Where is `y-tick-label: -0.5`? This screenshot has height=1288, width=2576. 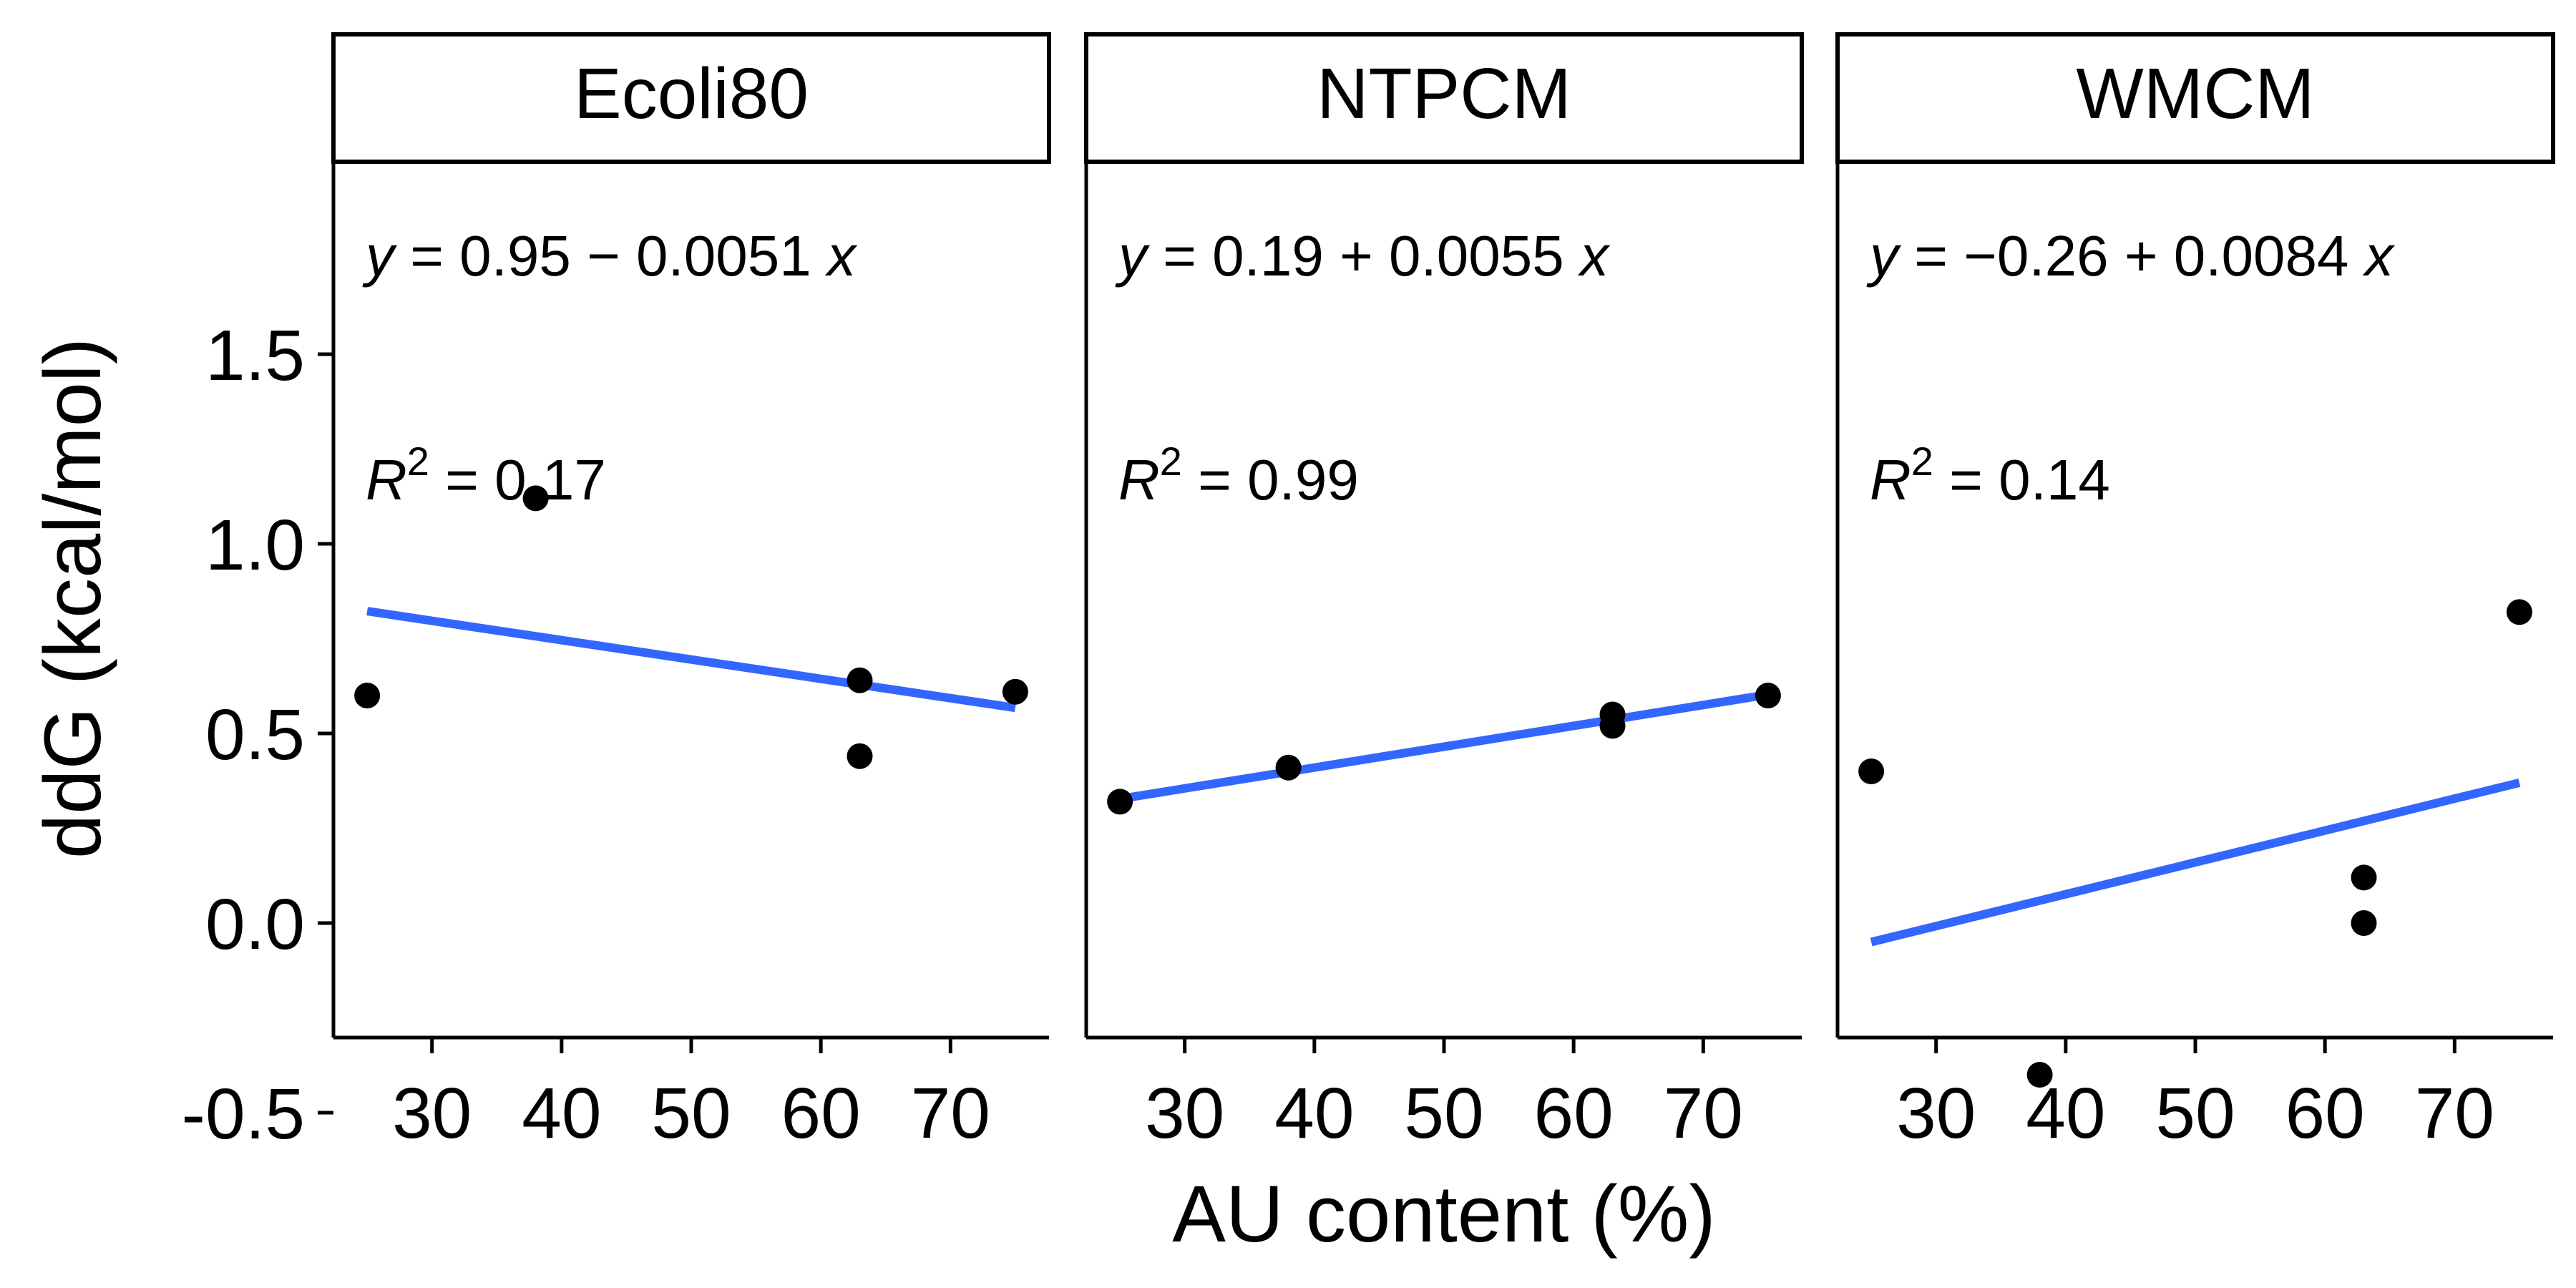
y-tick-label: -0.5 is located at coordinates (243, 1114).